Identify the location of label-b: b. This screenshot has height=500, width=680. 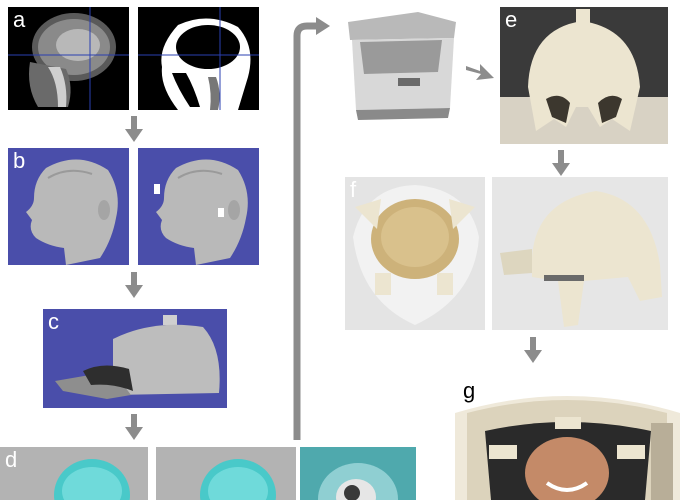
(19, 160).